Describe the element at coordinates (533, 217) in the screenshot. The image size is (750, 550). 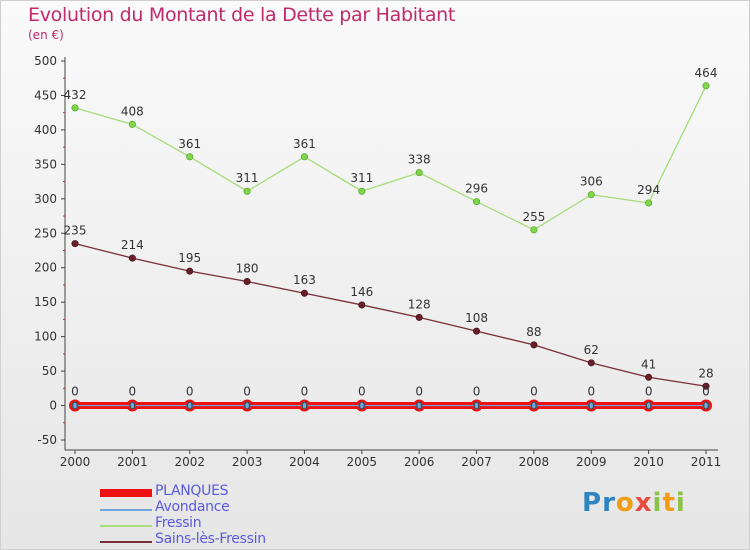
I see `data-label-fressin: 255` at that location.